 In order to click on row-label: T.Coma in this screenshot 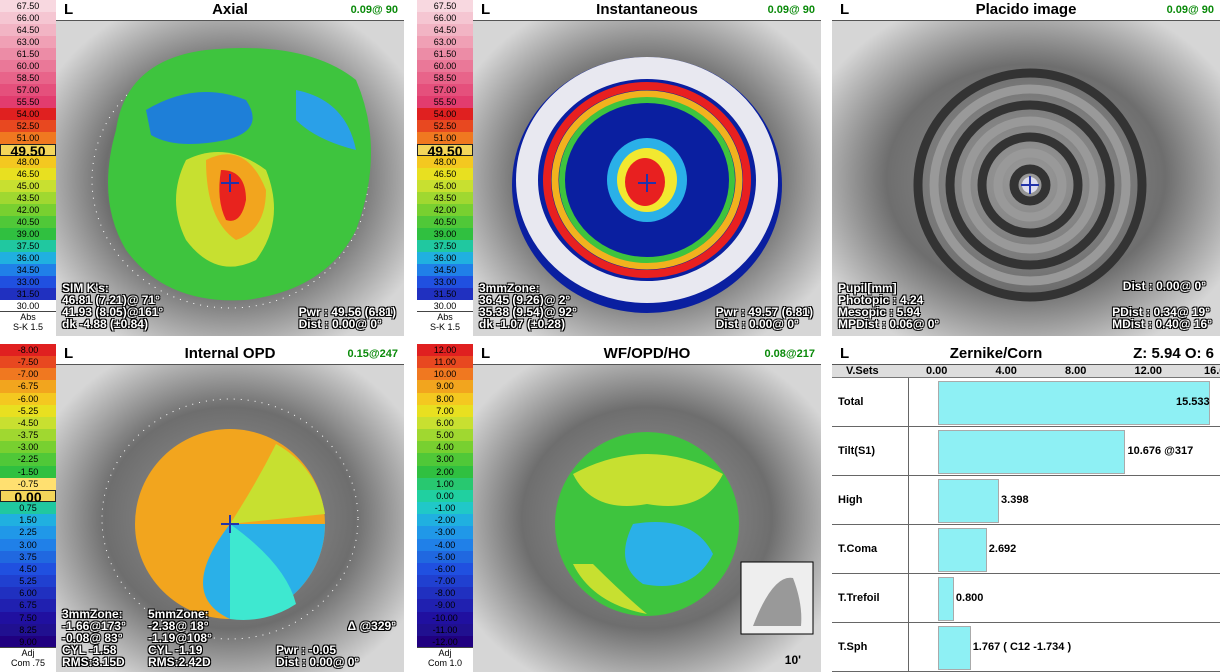, I will do `click(858, 549)`.